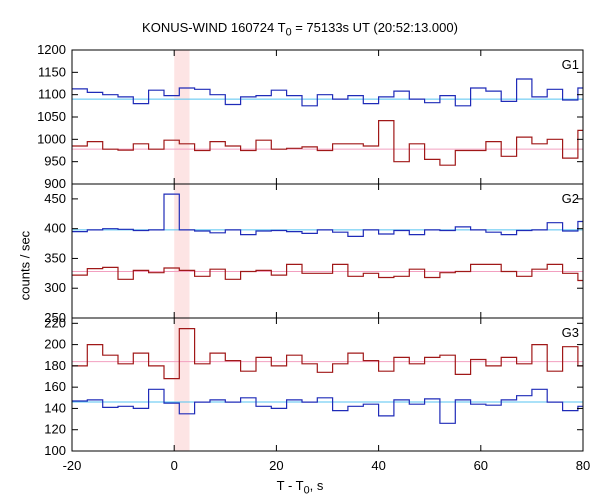 The width and height of the screenshot is (600, 500). Describe the element at coordinates (570, 198) in the screenshot. I see `panel-label-g2: G2` at that location.